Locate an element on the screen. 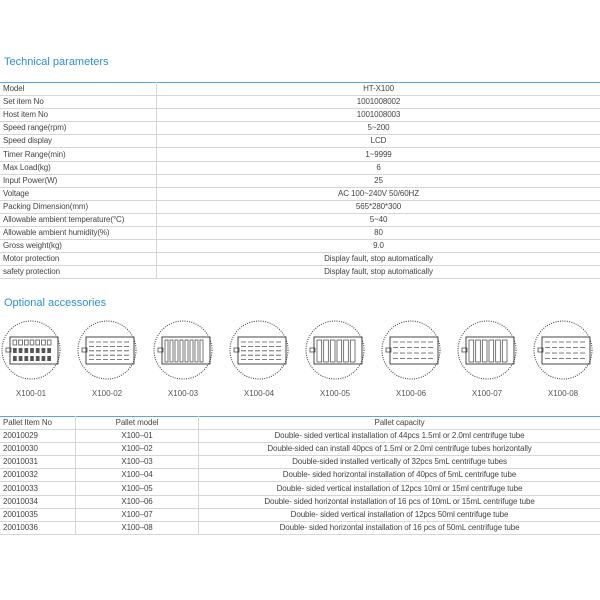 Image resolution: width=600 pixels, height=600 pixels. spec-row: Packing Dimension(mm) 565*280*300 is located at coordinates (300, 207).